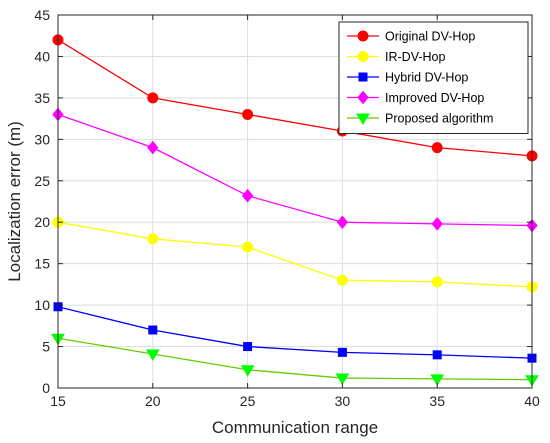 The image size is (550, 443). I want to click on x-tick-label: 35, so click(437, 401).